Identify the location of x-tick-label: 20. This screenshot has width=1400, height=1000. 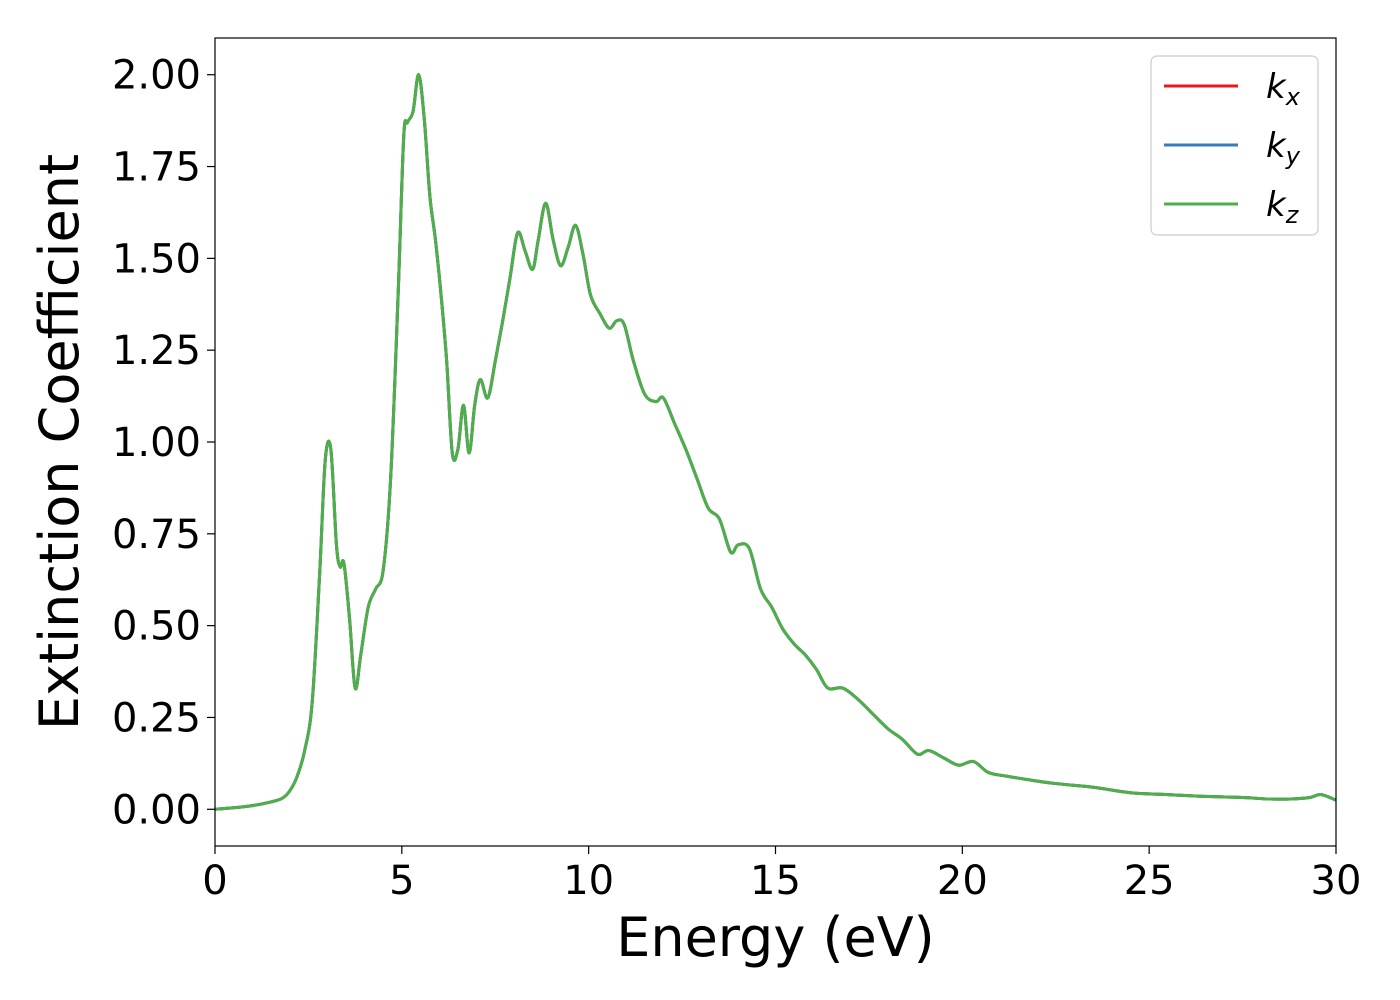
(962, 881).